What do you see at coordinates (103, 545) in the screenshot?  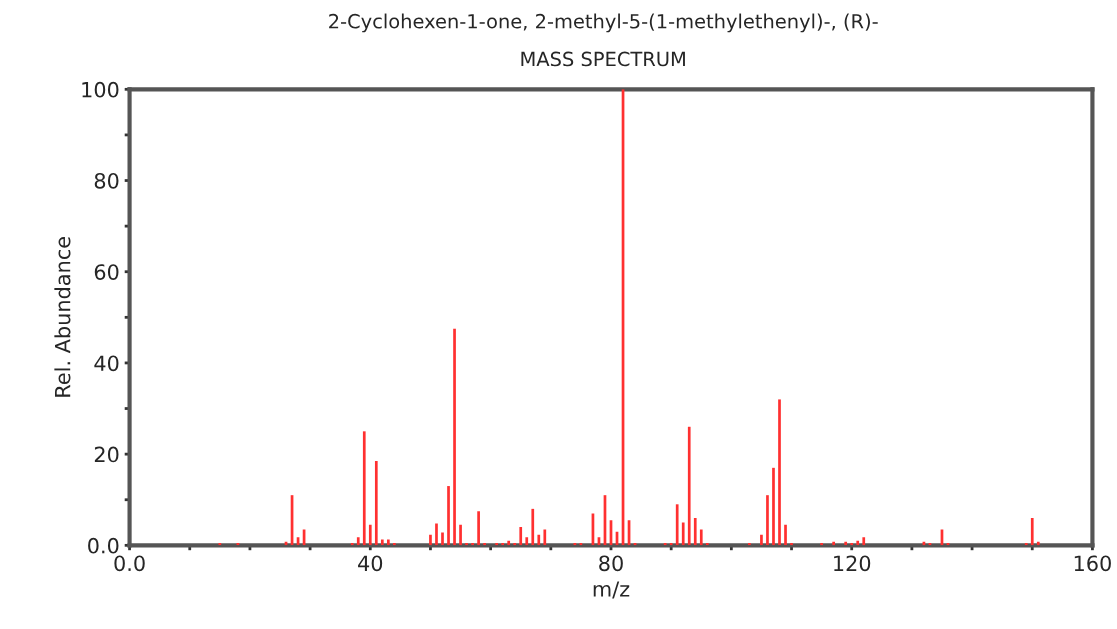 I see `y-tick-label: 0.0` at bounding box center [103, 545].